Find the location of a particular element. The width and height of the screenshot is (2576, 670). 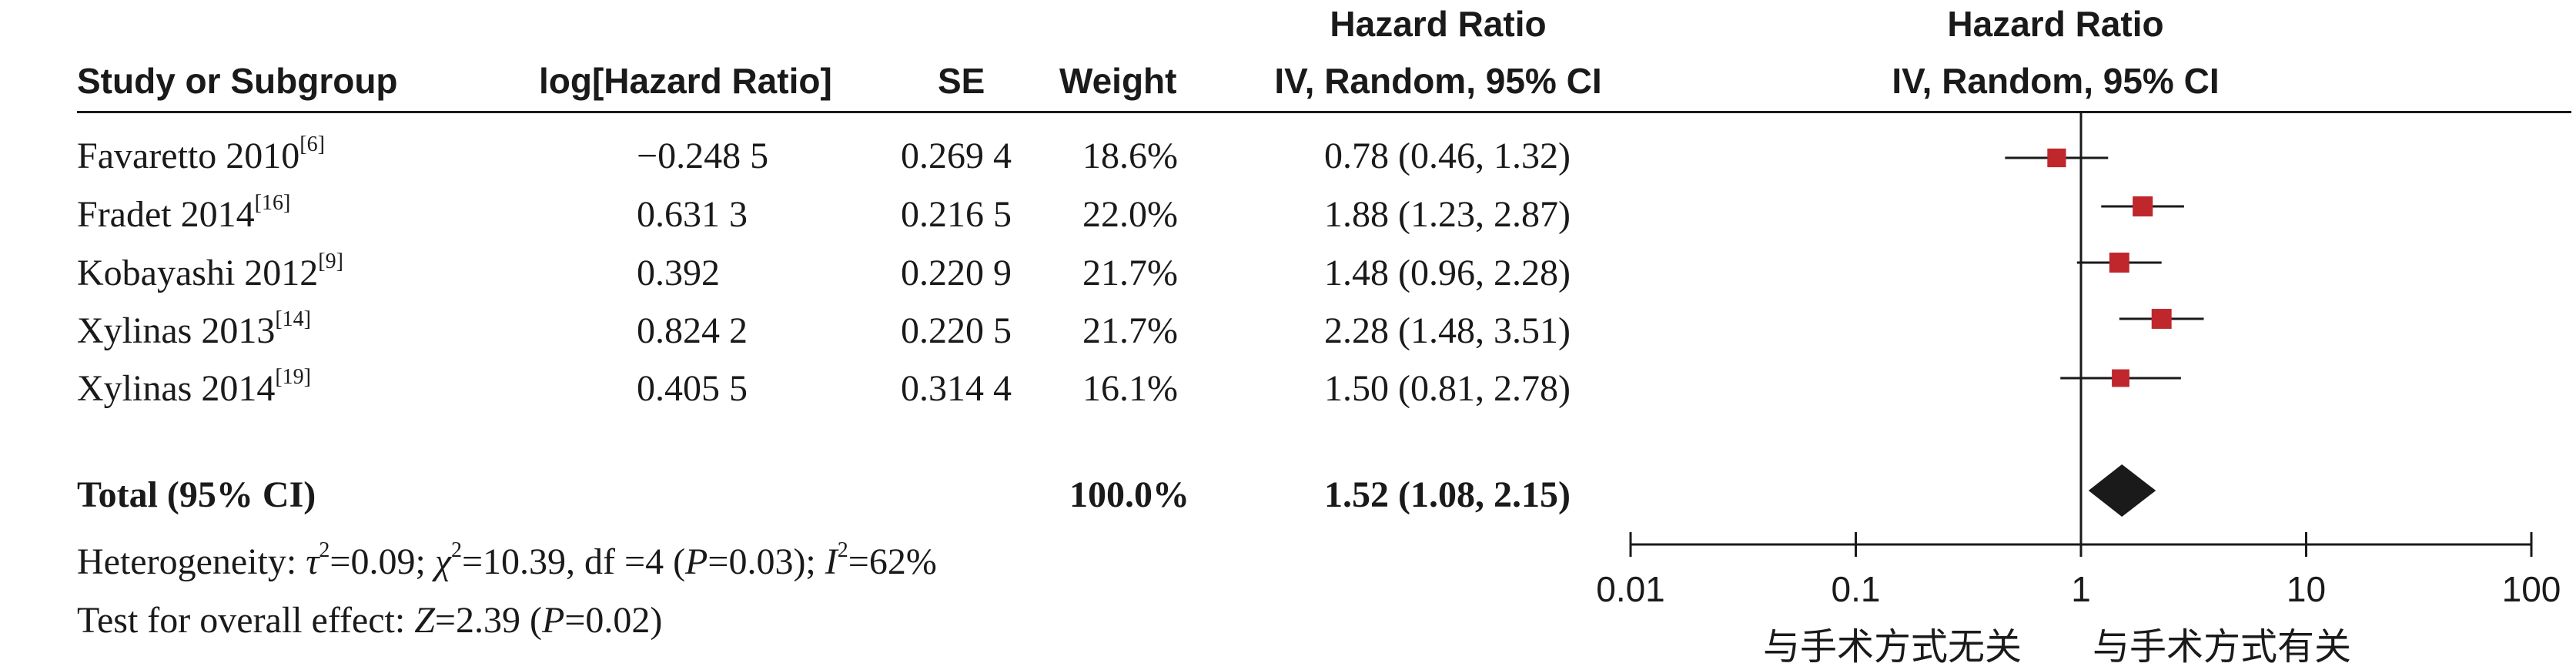

ci-text: 1.48 (0.96, 2.28) is located at coordinates (1448, 273).